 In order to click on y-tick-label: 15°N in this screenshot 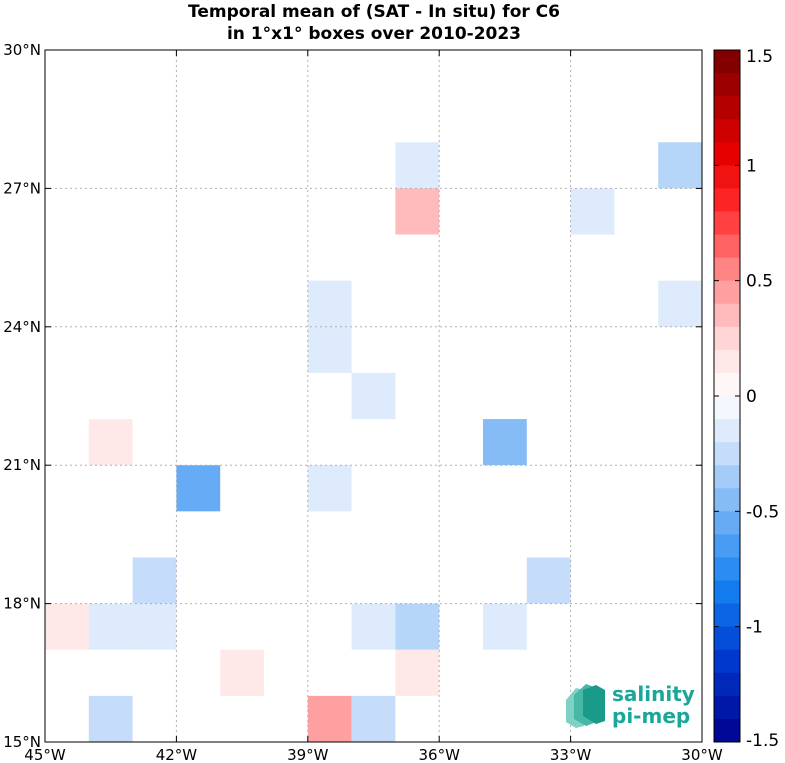, I will do `click(22, 742)`.